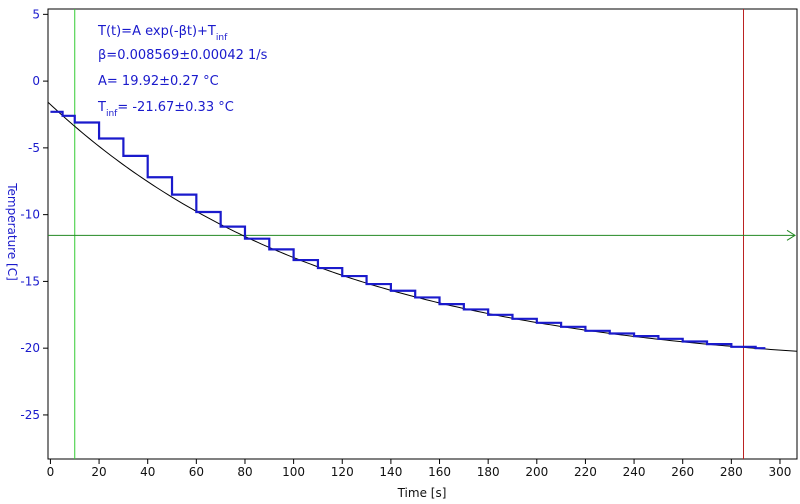 This screenshot has height=504, width=800. Describe the element at coordinates (12, 231) in the screenshot. I see `y-axis-label: Temperature [C]` at that location.